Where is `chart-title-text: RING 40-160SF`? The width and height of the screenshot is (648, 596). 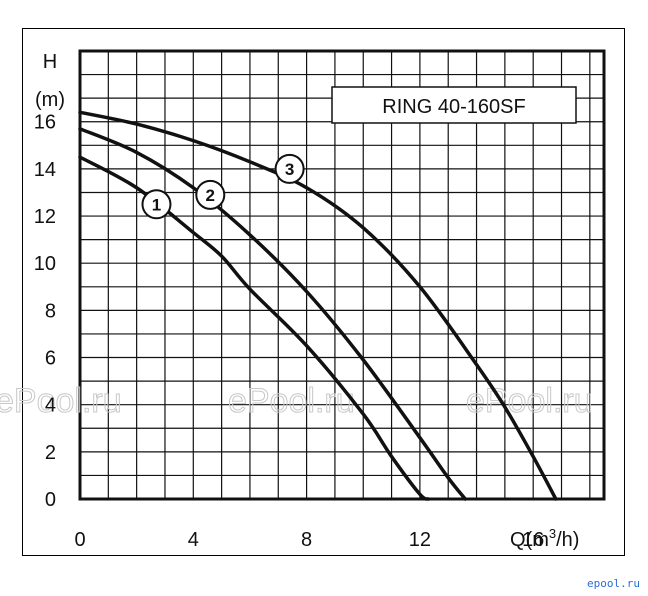 chart-title-text: RING 40-160SF is located at coordinates (453, 107).